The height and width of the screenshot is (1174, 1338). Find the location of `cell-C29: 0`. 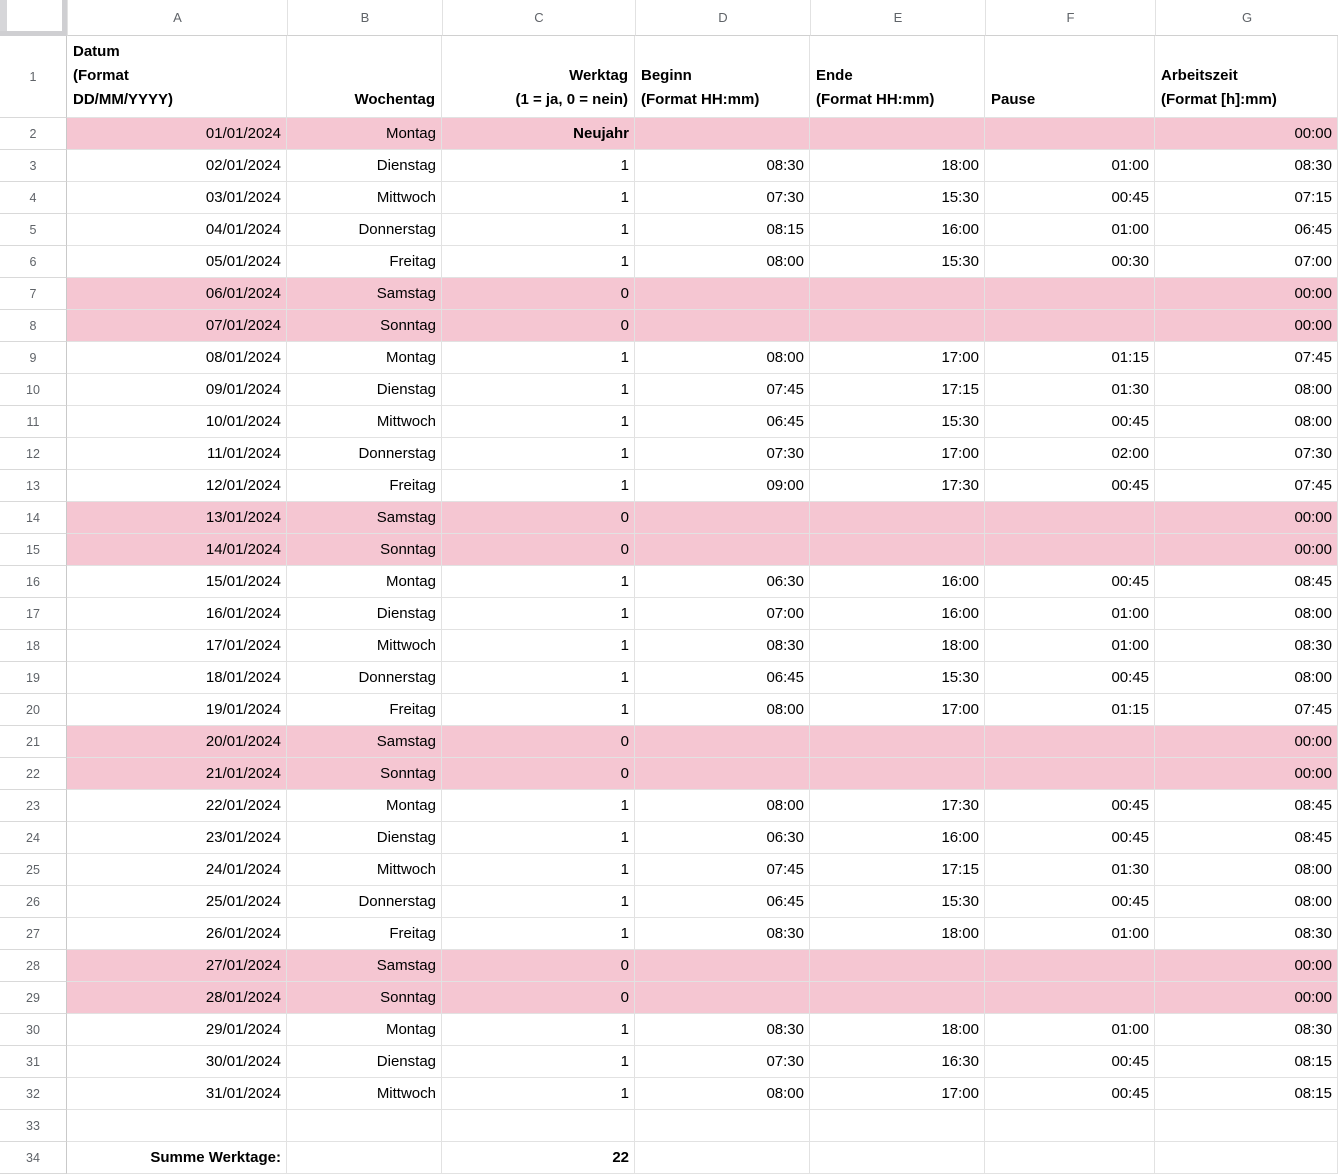

cell-C29: 0 is located at coordinates (538, 998).